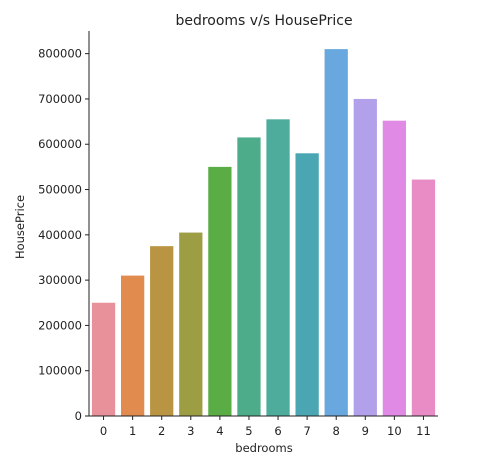 Image resolution: width=478 pixels, height=471 pixels. What do you see at coordinates (60, 99) in the screenshot?
I see `y-tick-label-700000: 700000` at bounding box center [60, 99].